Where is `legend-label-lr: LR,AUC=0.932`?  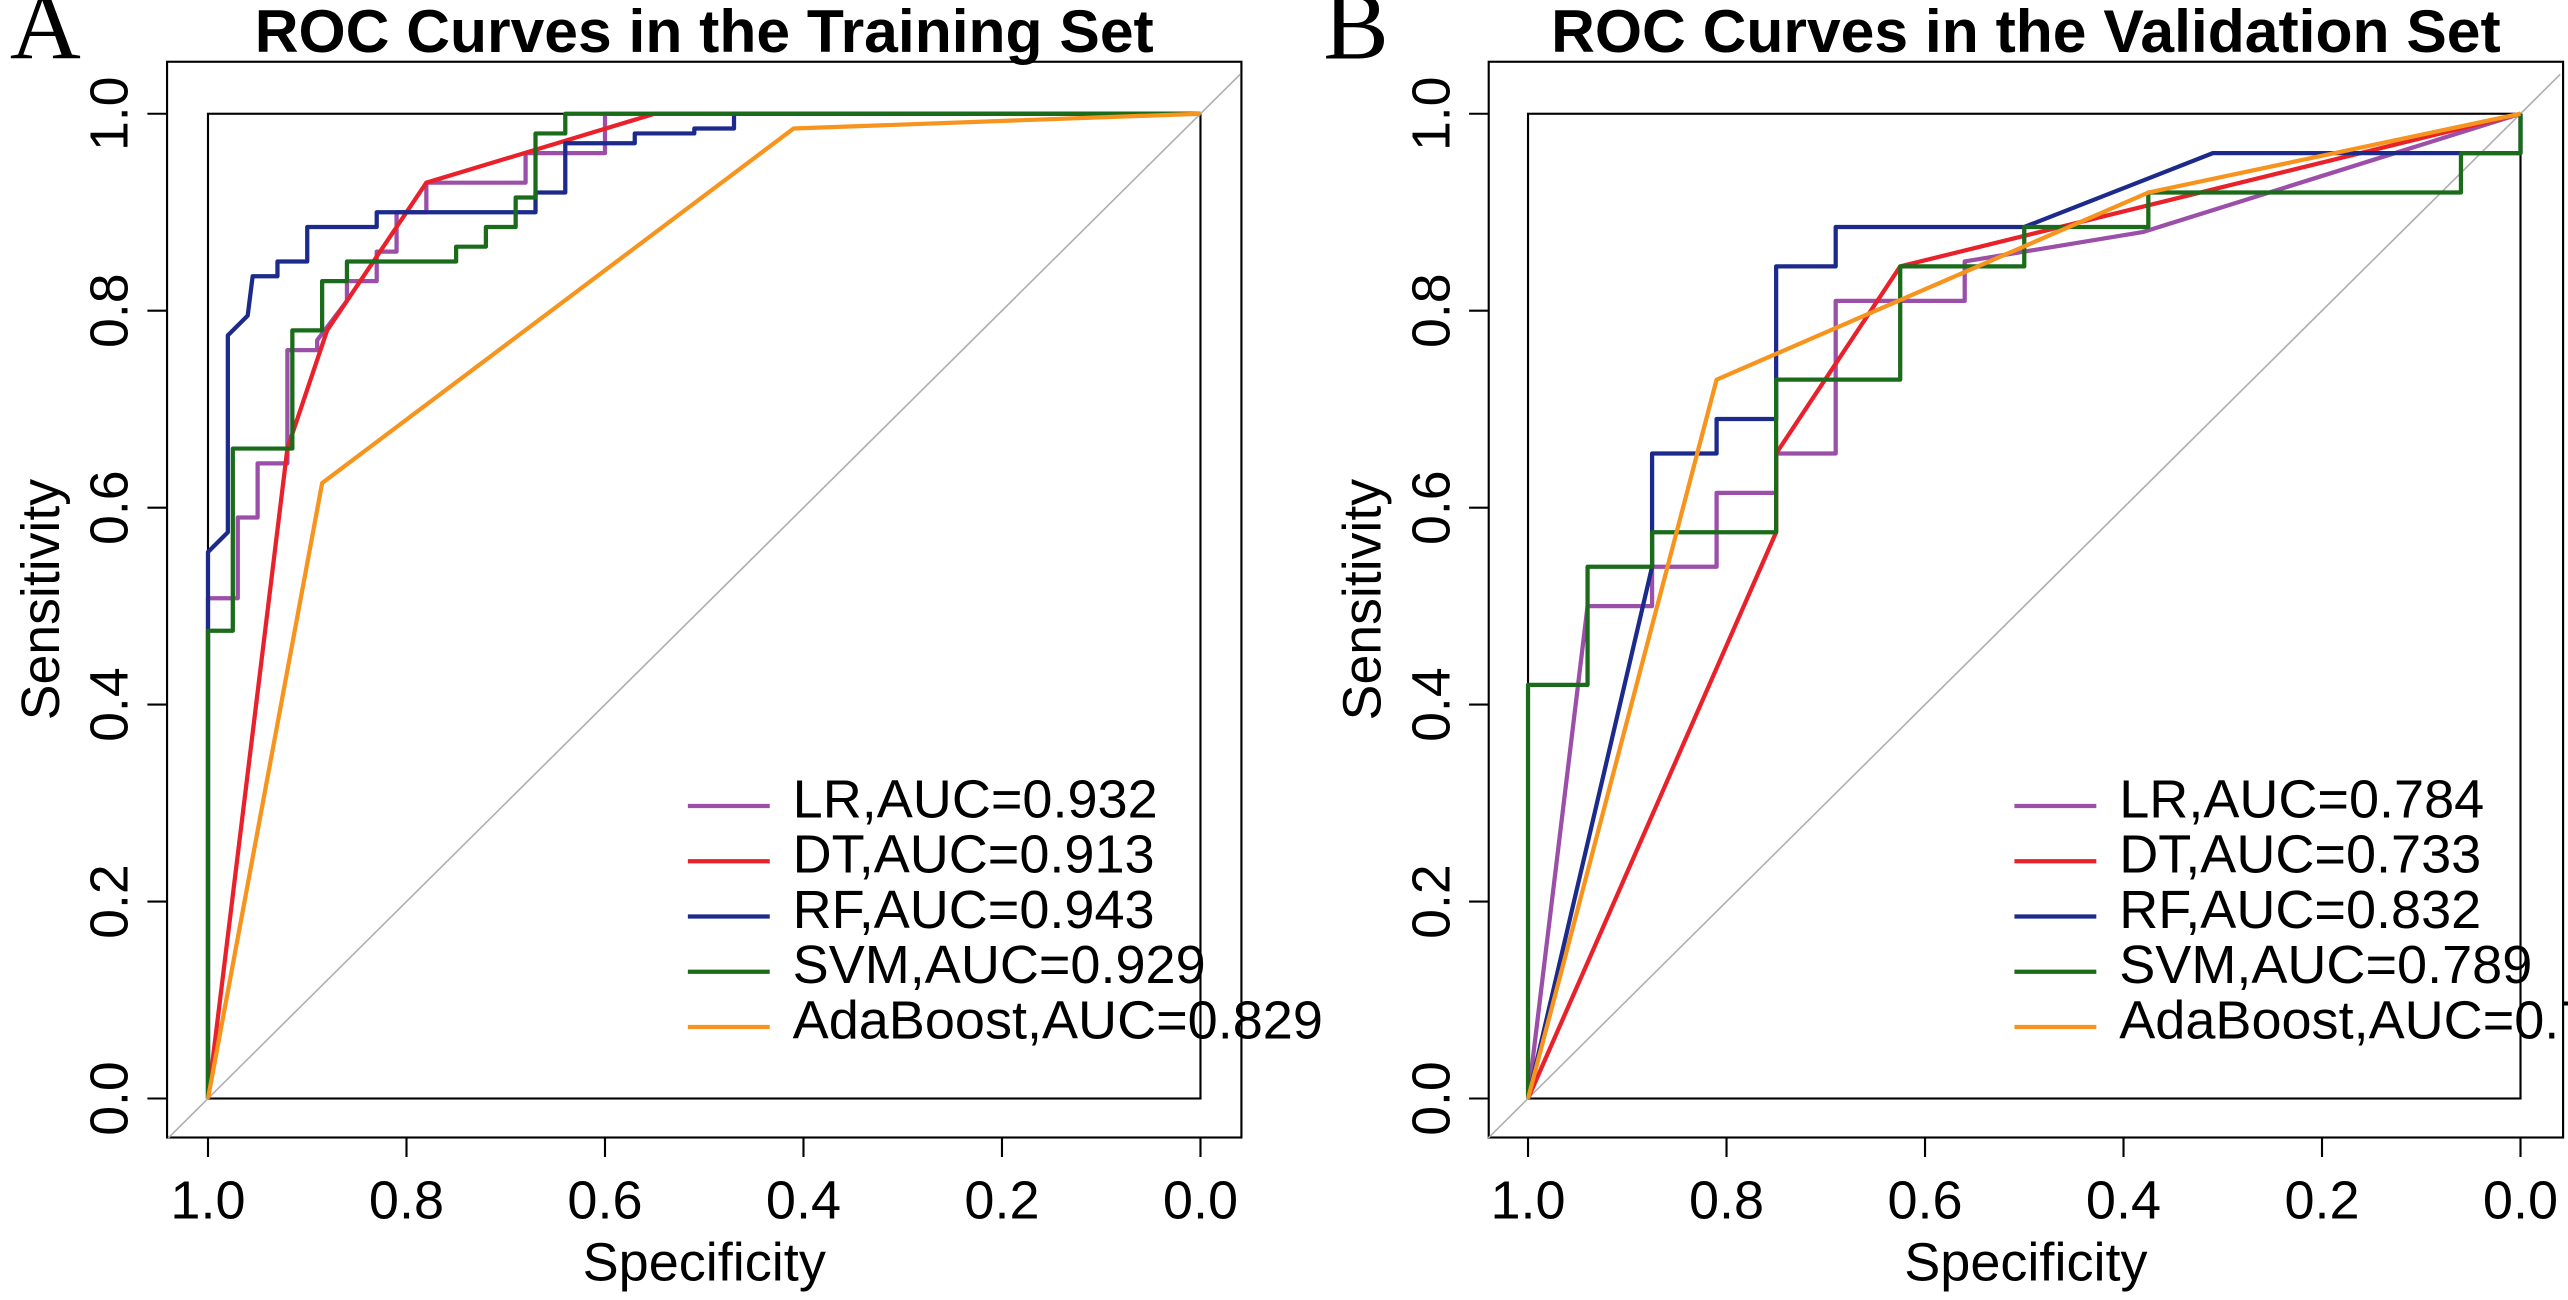 legend-label-lr: LR,AUC=0.932 is located at coordinates (975, 800).